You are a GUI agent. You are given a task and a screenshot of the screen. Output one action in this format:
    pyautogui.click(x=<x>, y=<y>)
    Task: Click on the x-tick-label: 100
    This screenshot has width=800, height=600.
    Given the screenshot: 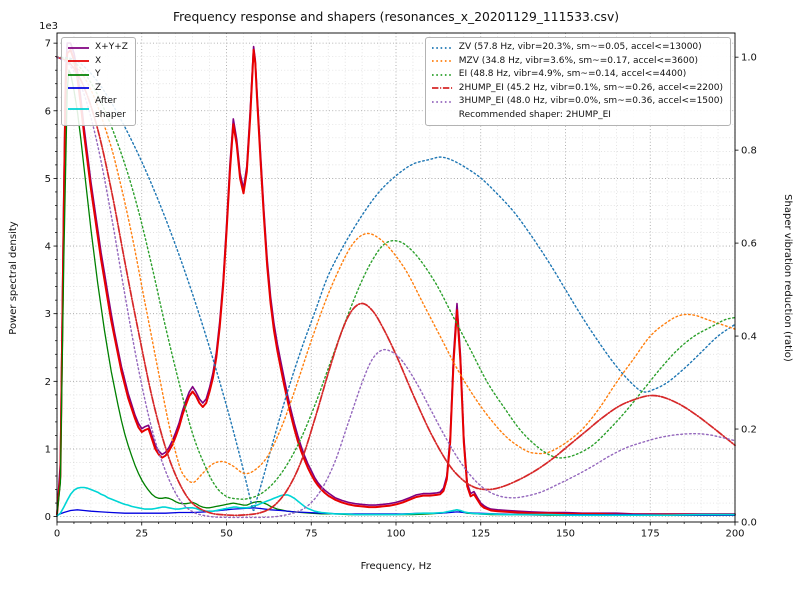 What is the action you would take?
    pyautogui.click(x=395, y=533)
    